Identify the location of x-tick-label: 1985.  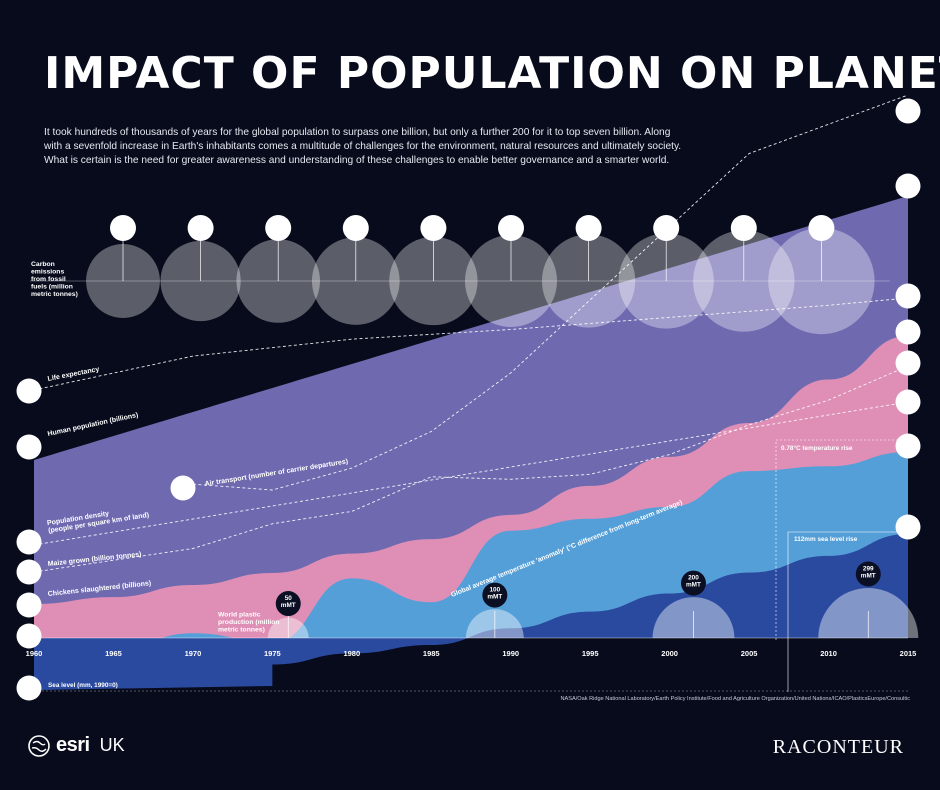
(431, 653).